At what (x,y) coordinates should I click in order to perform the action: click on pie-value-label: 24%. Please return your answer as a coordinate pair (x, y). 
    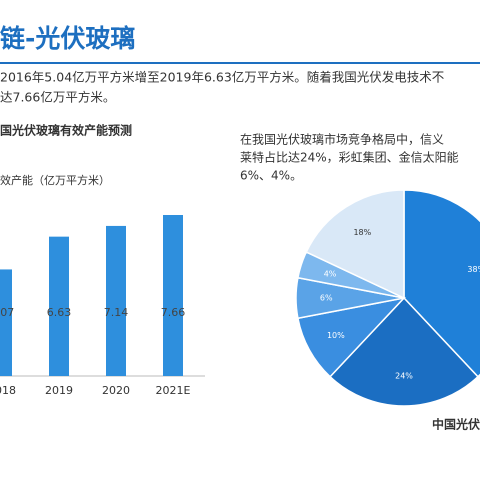
    Looking at the image, I should click on (404, 375).